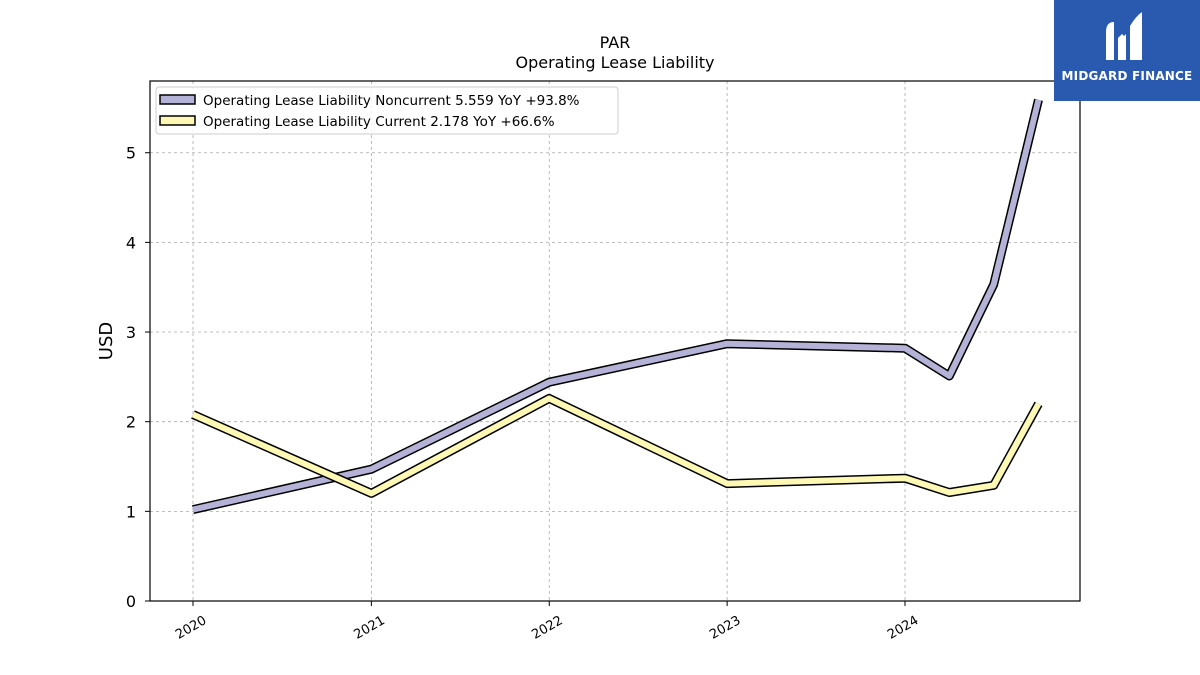 The height and width of the screenshot is (675, 1200). Describe the element at coordinates (547, 628) in the screenshot. I see `x-tick-label: 2022` at that location.